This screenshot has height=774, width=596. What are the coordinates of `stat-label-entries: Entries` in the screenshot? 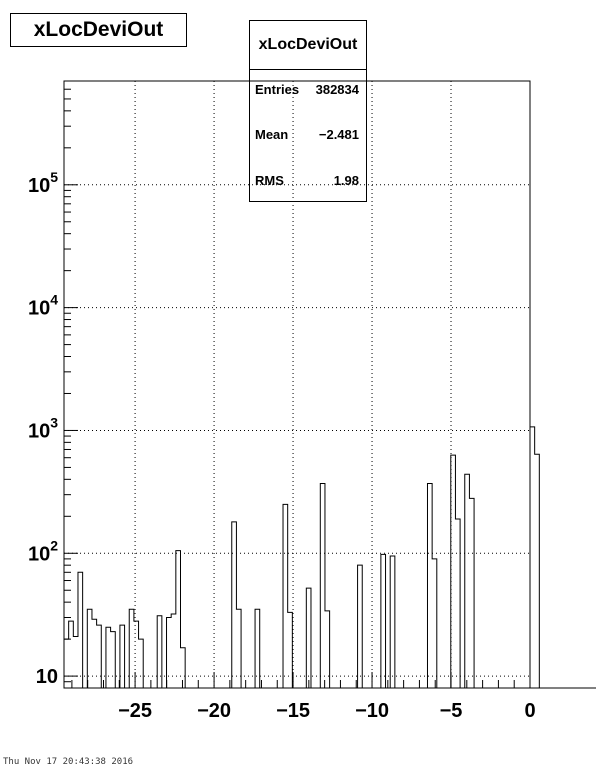 It's located at (277, 89).